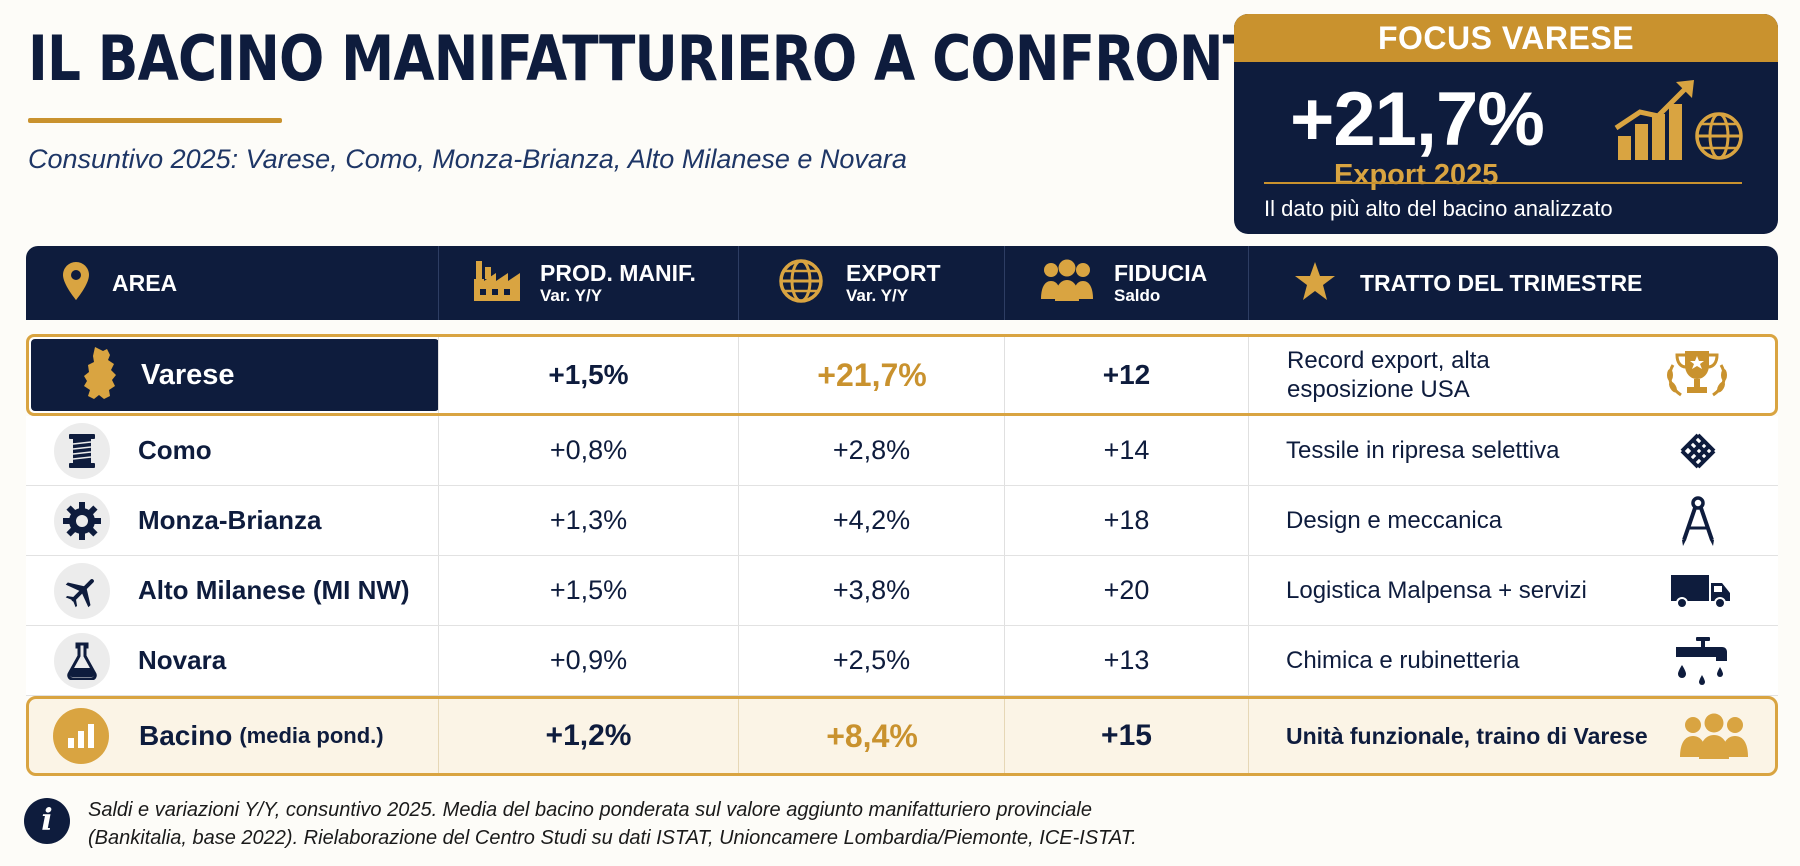  What do you see at coordinates (871, 450) in the screenshot?
I see `export-value: +2,8%` at bounding box center [871, 450].